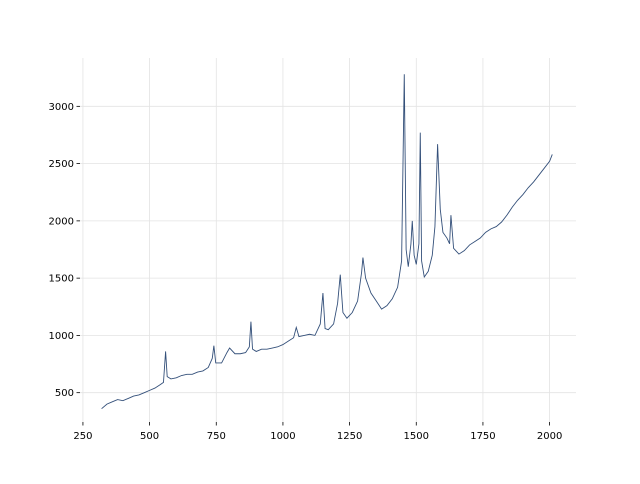 This screenshot has height=484, width=640. Describe the element at coordinates (149, 436) in the screenshot. I see `x-tick-label: 500` at that location.